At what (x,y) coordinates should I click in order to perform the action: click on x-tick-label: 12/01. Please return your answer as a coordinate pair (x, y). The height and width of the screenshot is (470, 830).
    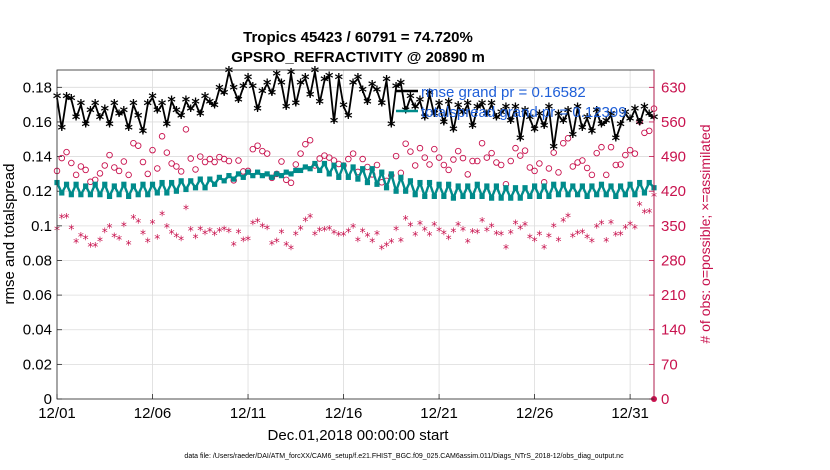
    Looking at the image, I should click on (57, 413).